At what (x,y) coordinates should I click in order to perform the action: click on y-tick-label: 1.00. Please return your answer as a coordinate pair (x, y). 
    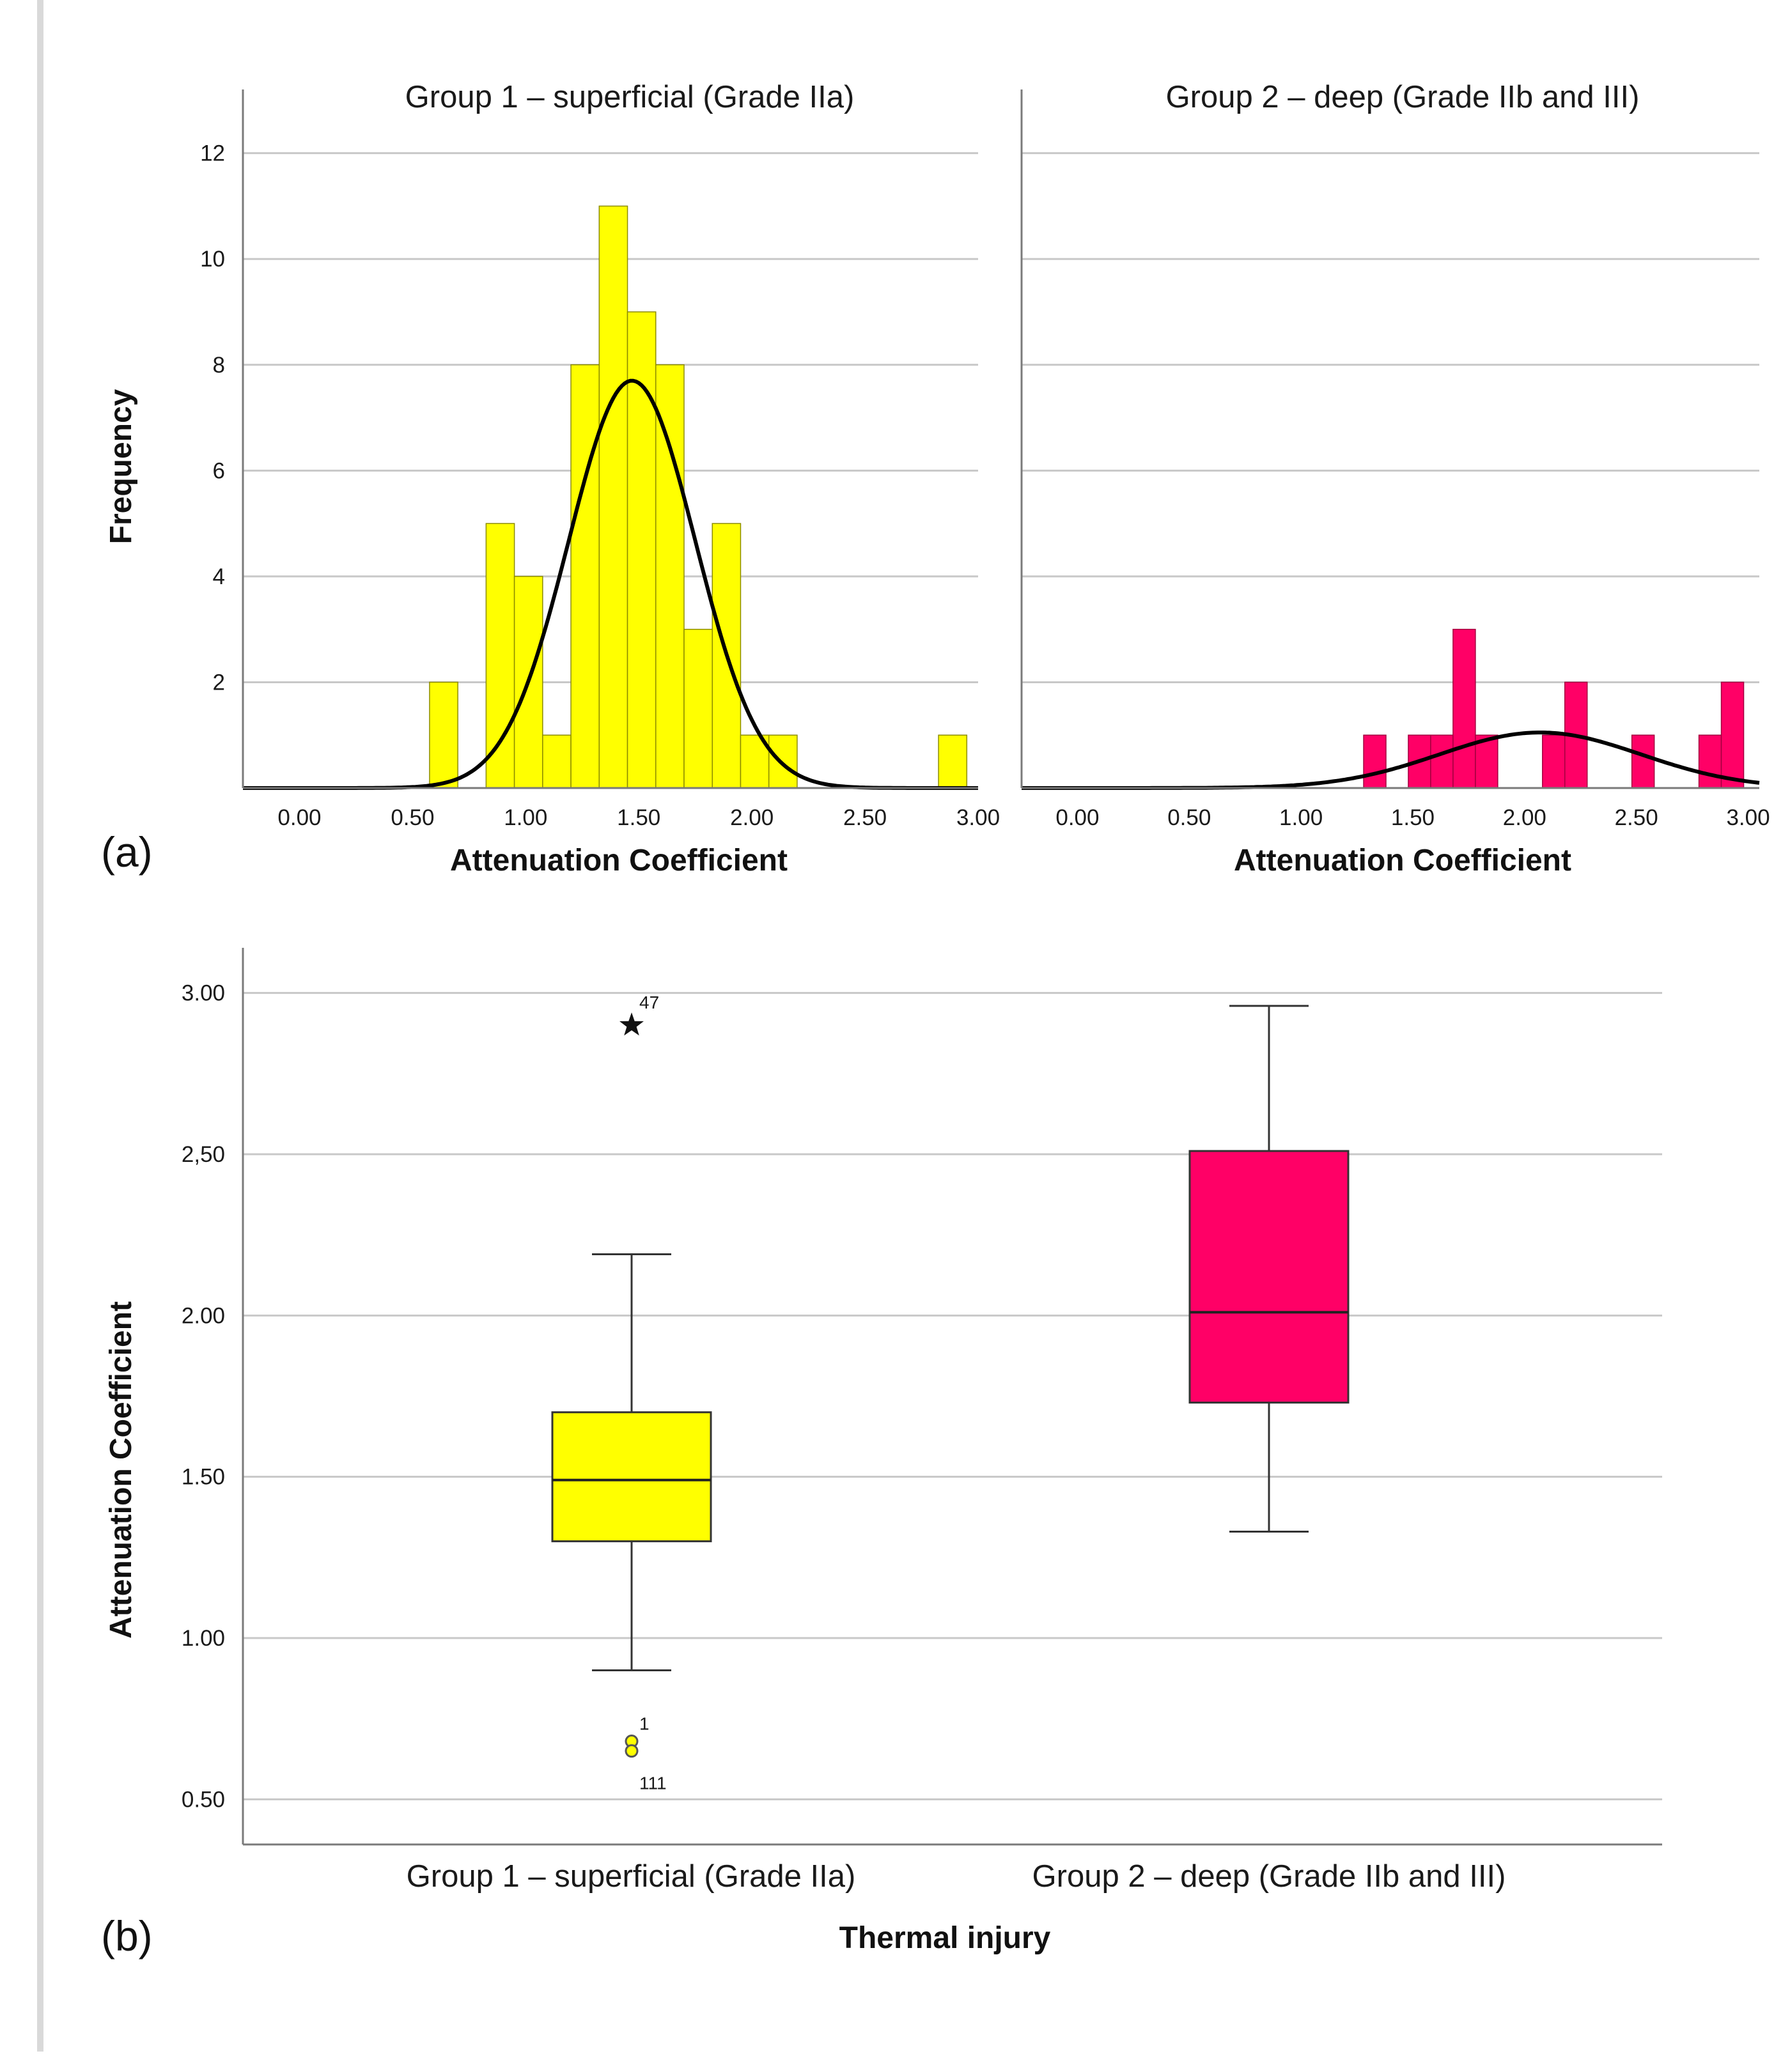
    Looking at the image, I should click on (203, 1638).